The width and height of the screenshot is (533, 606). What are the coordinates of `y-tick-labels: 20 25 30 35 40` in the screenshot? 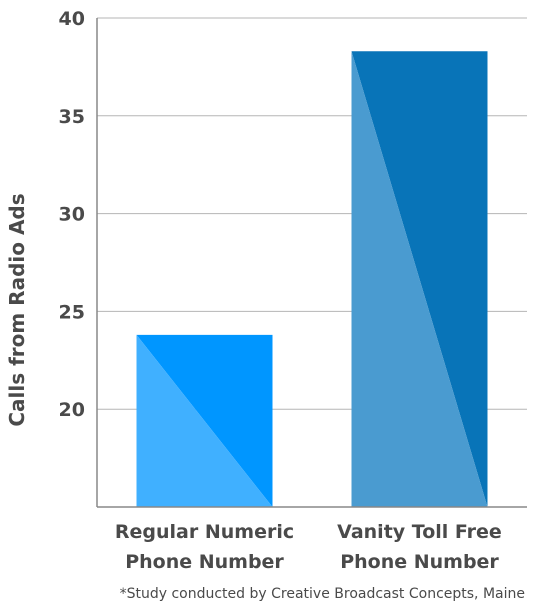 It's located at (72, 214).